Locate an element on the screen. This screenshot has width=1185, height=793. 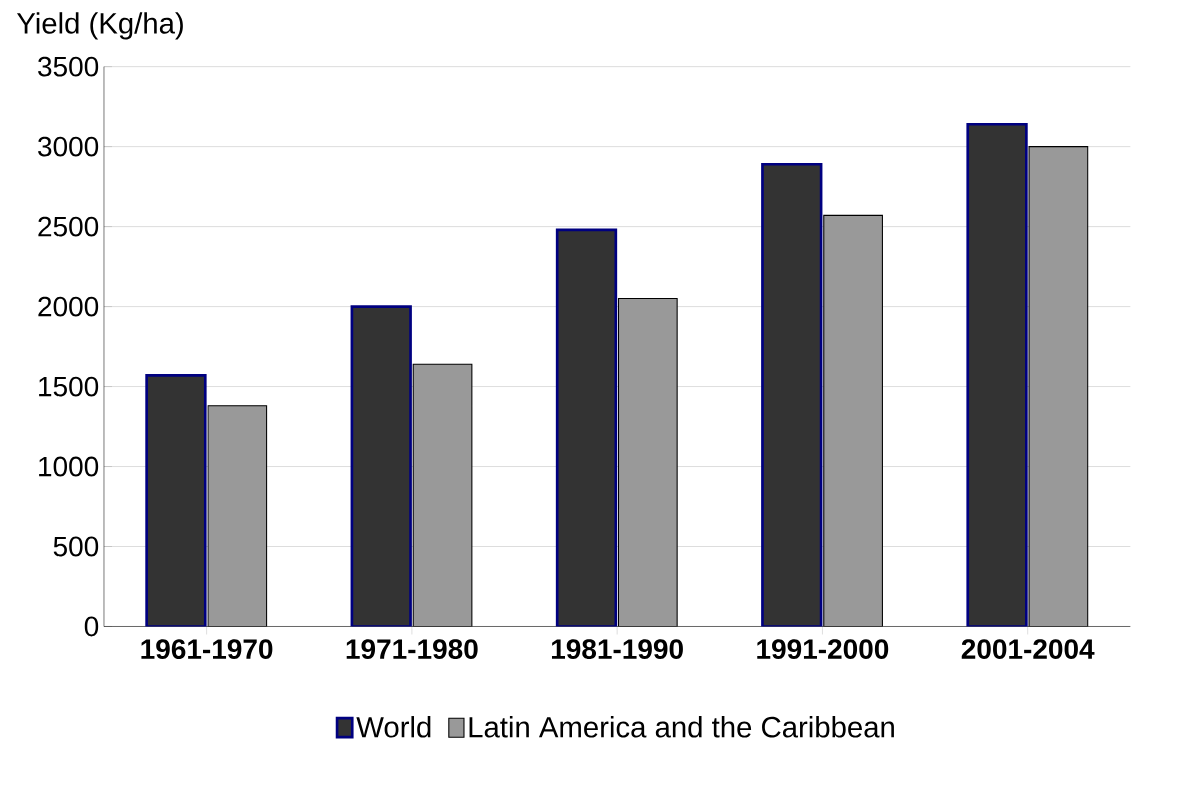
x-tick-label: 1981-1990 is located at coordinates (617, 649).